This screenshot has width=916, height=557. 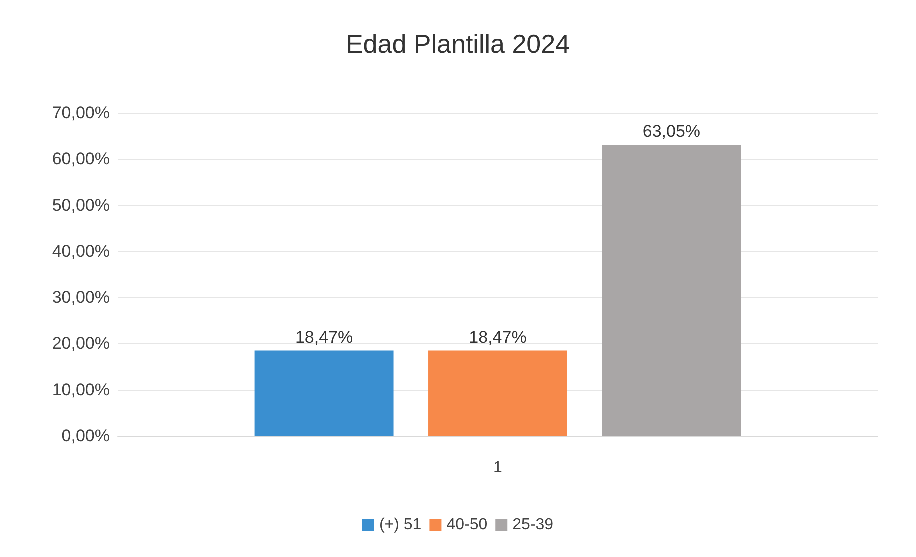 I want to click on chart-title: Edad Plantilla 2024, so click(x=458, y=44).